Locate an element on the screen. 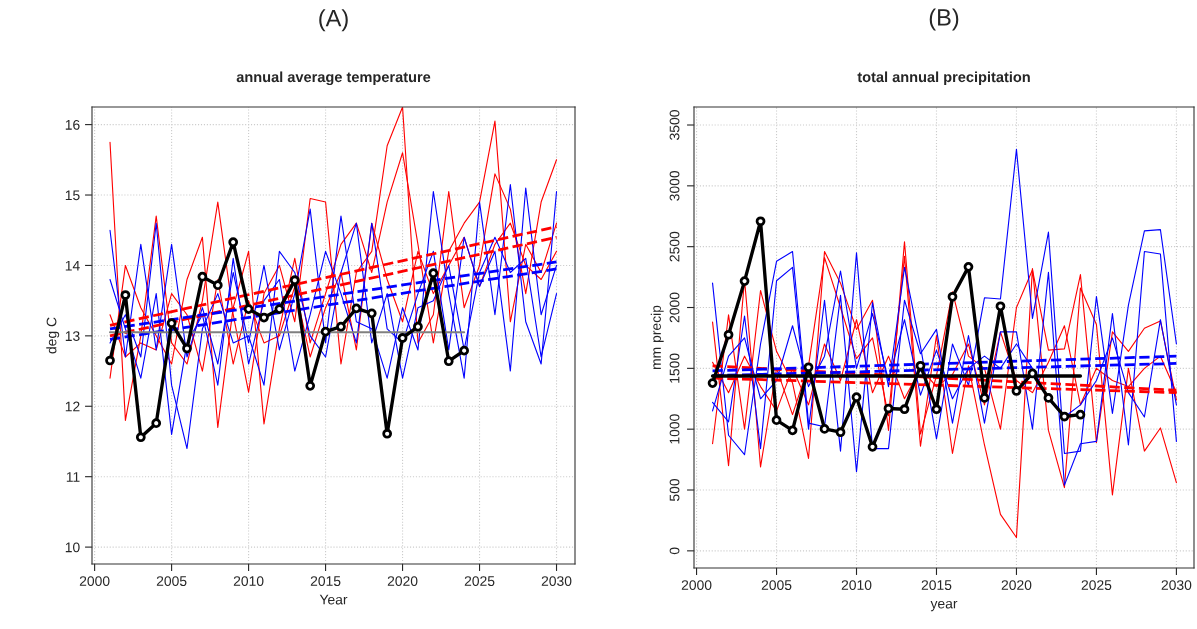 The image size is (1197, 629). y-tick-label: 10 is located at coordinates (72, 547).